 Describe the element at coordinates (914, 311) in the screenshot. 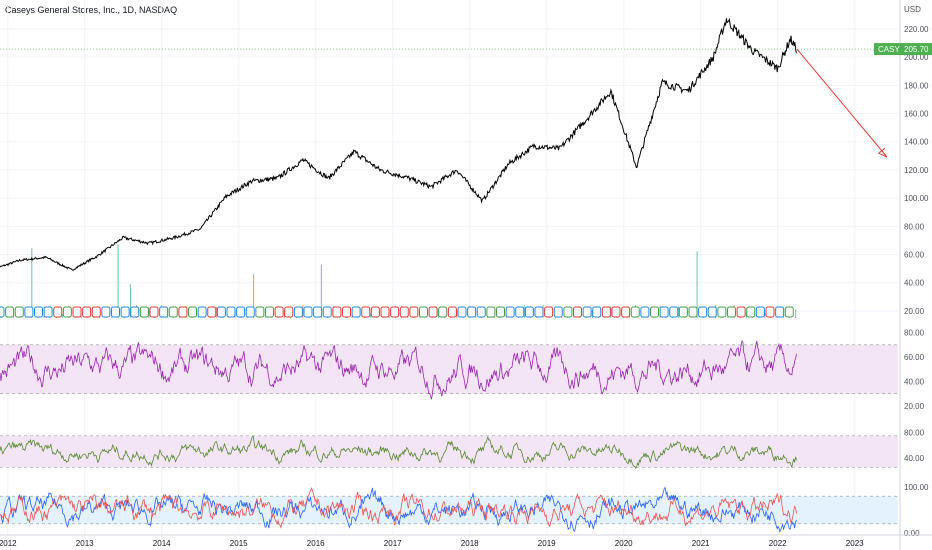

I see `price-tick-label: 20.00` at that location.